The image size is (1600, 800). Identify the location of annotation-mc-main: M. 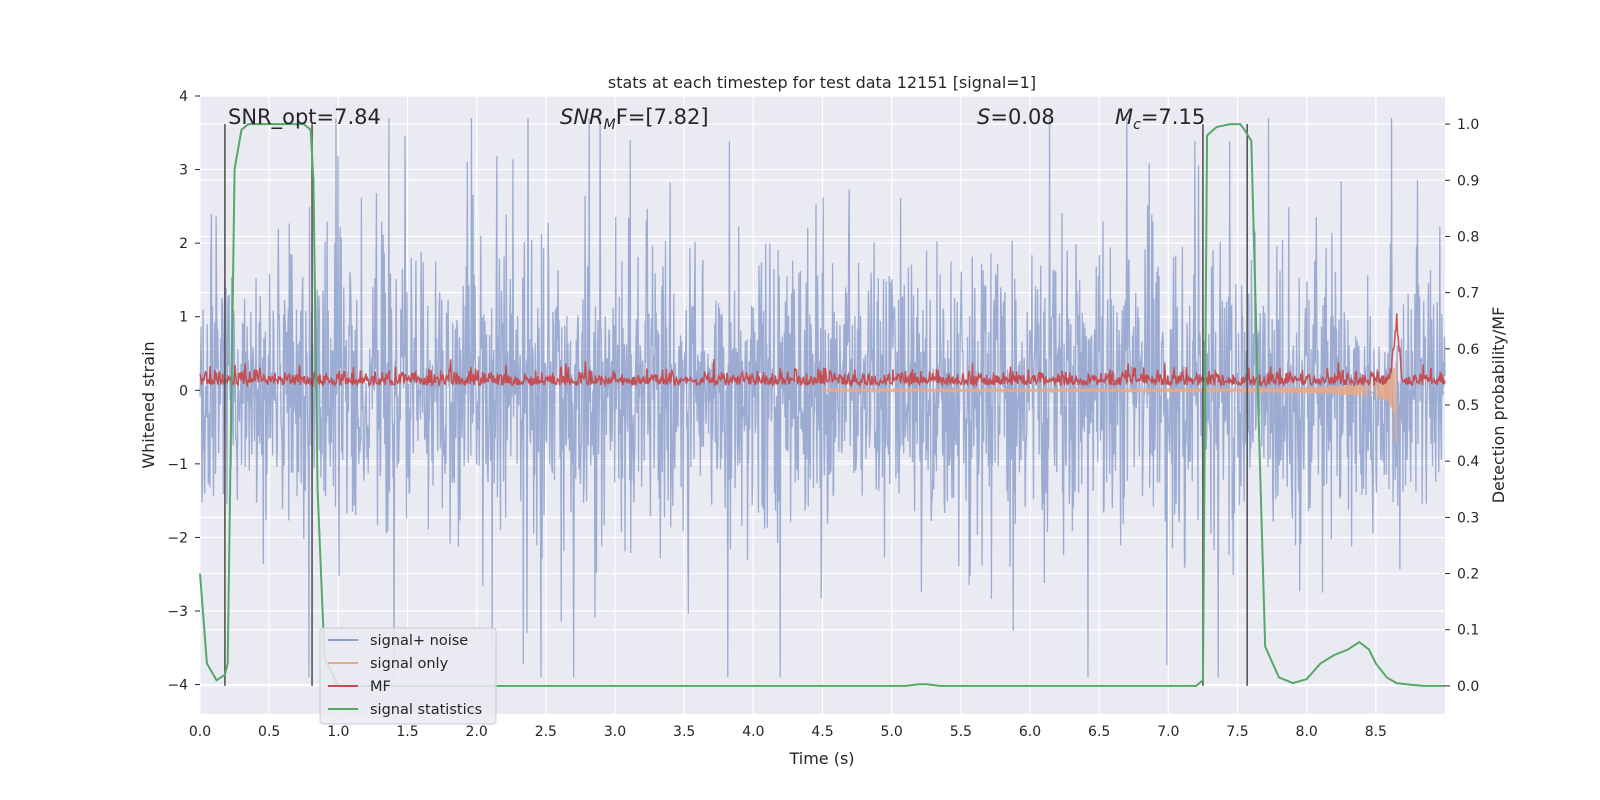
(1124, 117).